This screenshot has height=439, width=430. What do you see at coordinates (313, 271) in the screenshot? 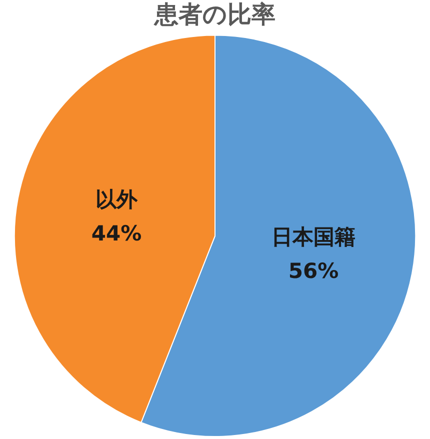
I see `data-label: 56%` at bounding box center [313, 271].